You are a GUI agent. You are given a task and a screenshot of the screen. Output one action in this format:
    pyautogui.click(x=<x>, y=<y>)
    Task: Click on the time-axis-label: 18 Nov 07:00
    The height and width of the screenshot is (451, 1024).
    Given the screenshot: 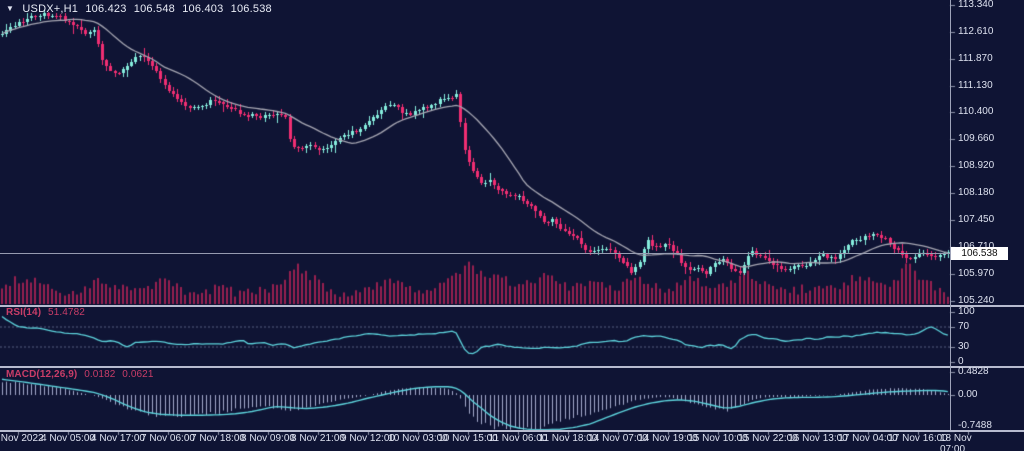 What is the action you would take?
    pyautogui.click(x=956, y=442)
    